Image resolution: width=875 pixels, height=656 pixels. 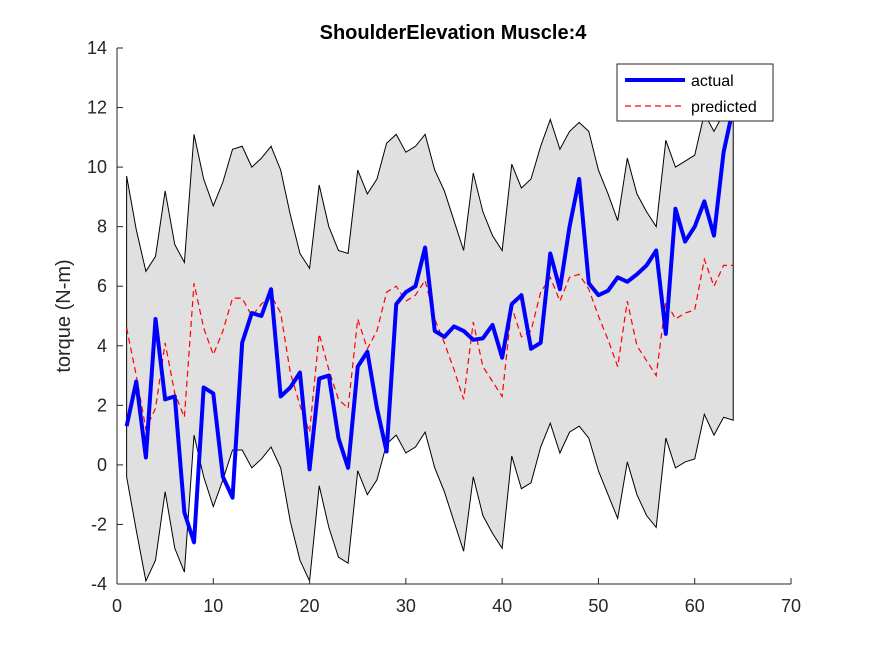 What do you see at coordinates (102, 227) in the screenshot?
I see `y-tick-label: 8` at bounding box center [102, 227].